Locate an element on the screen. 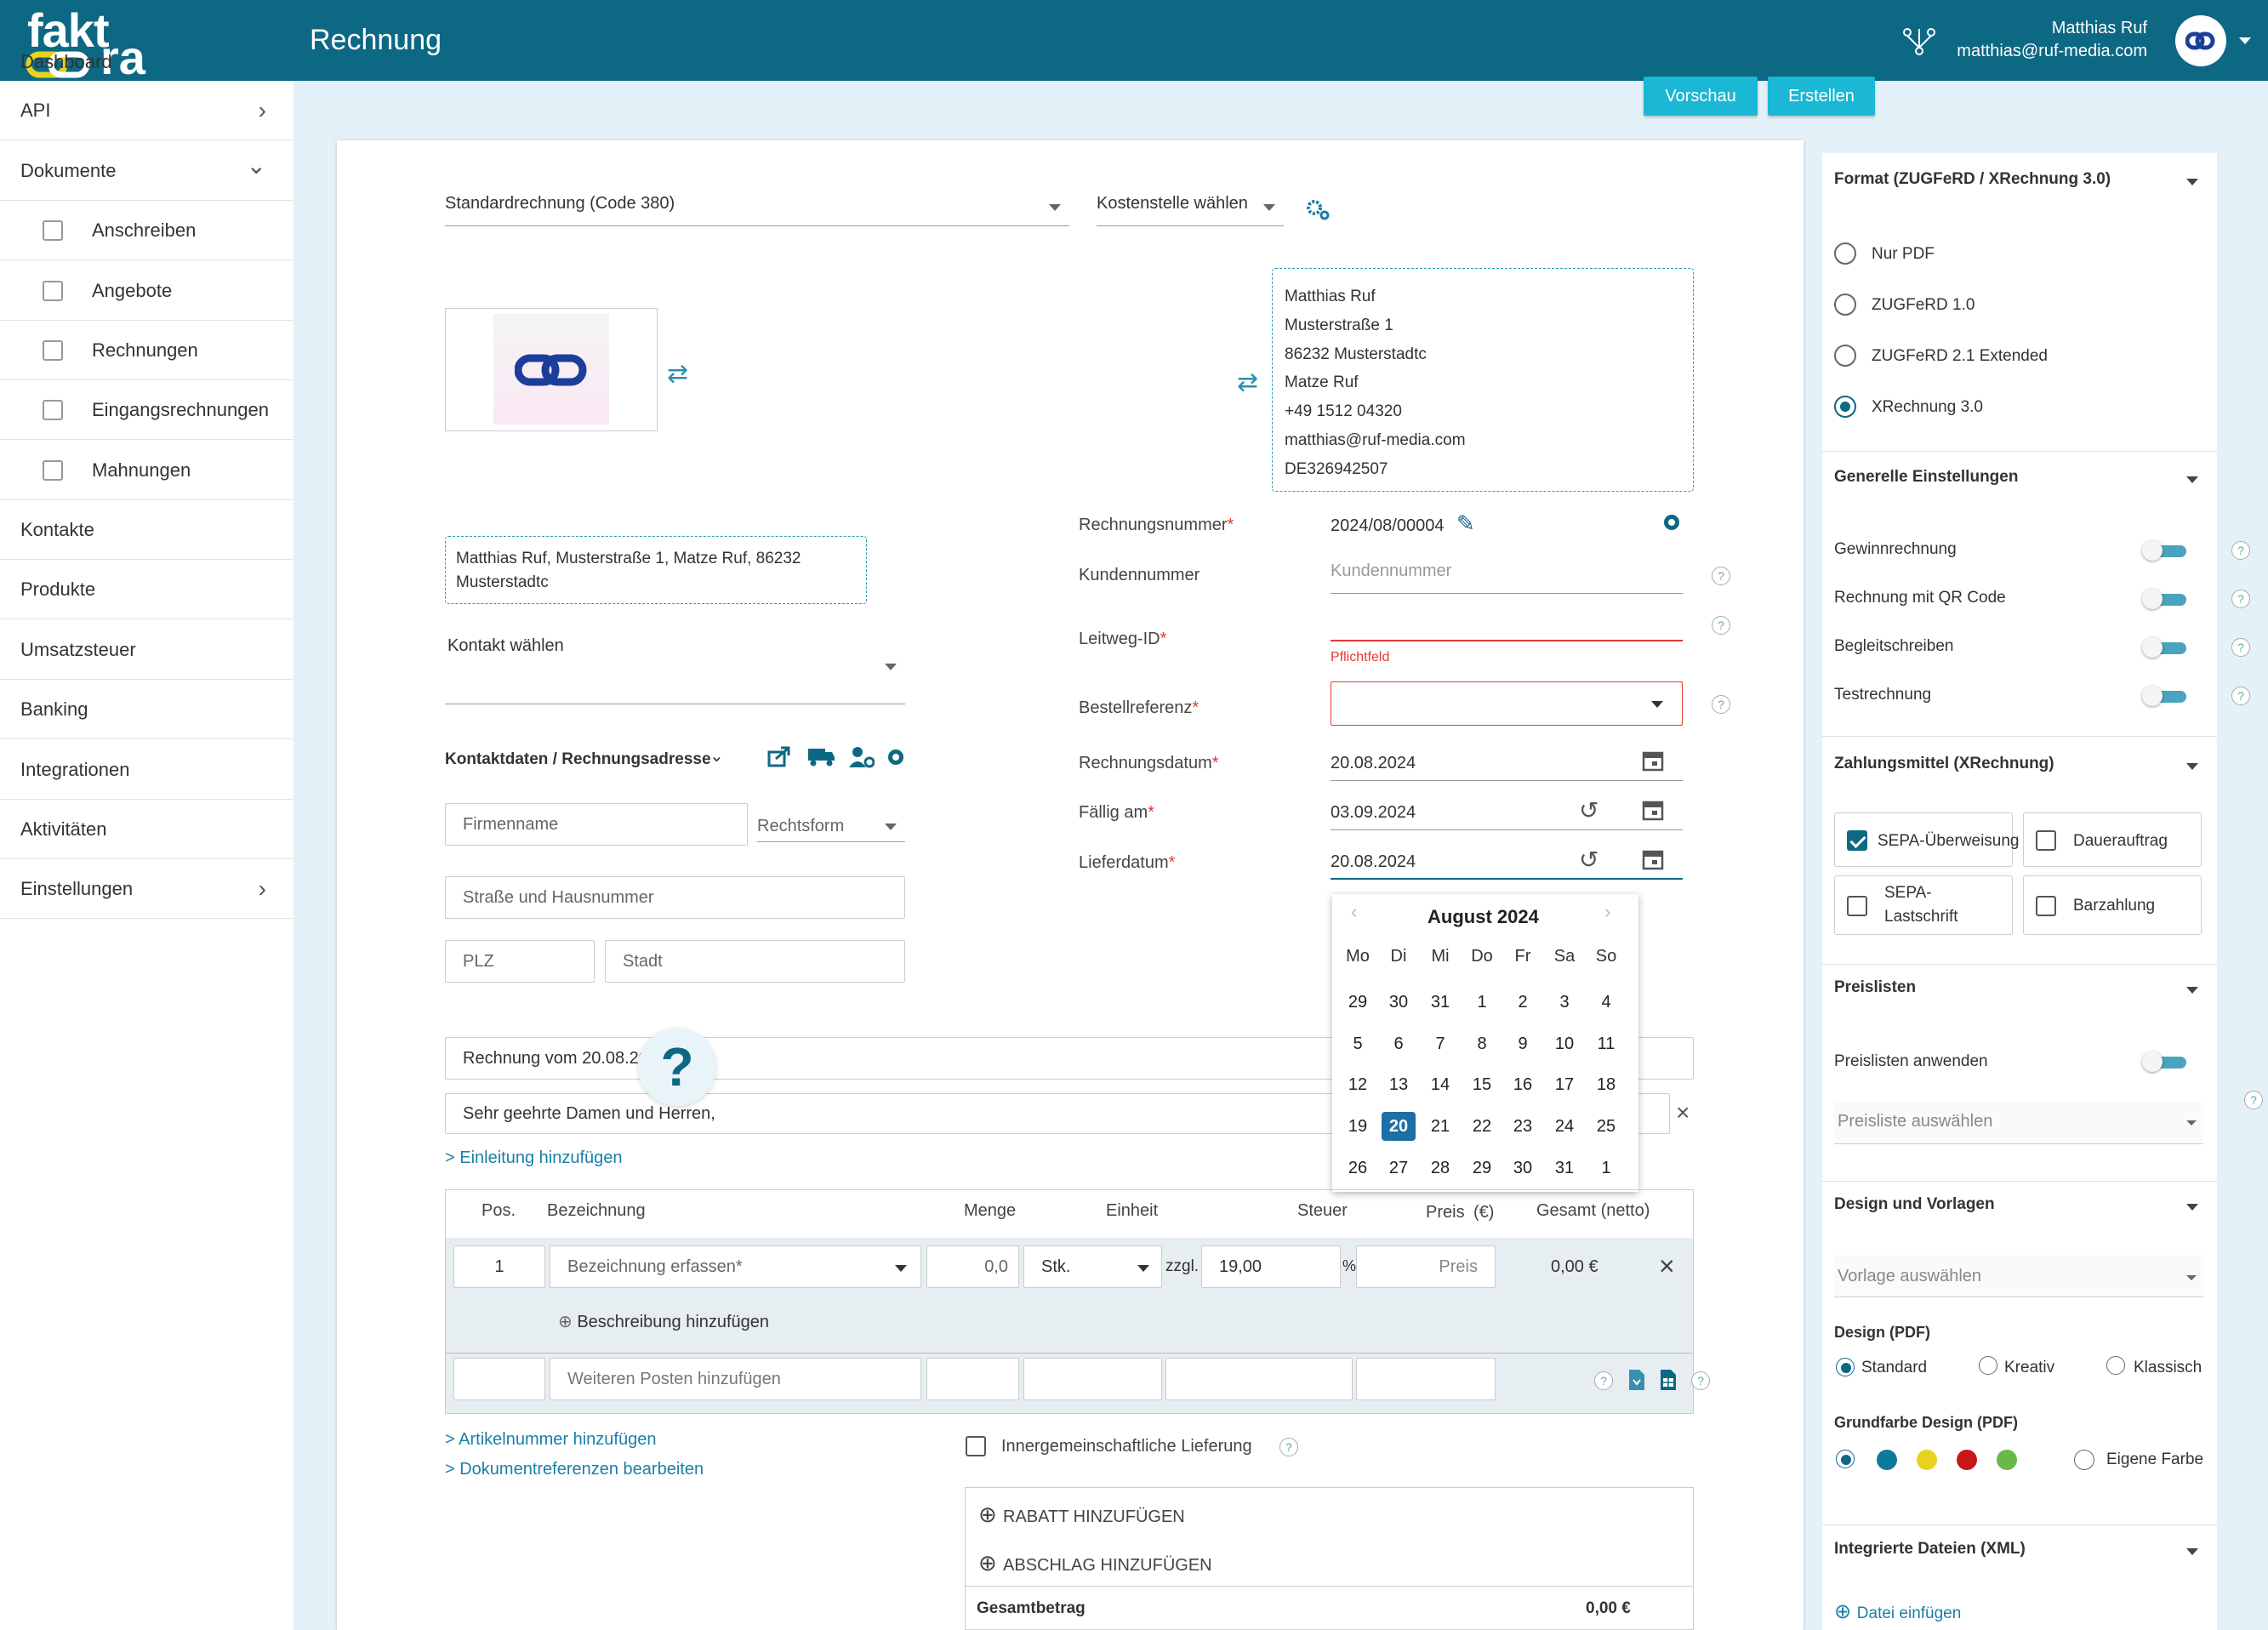  pencil-icon: ✎ is located at coordinates (1465, 523).